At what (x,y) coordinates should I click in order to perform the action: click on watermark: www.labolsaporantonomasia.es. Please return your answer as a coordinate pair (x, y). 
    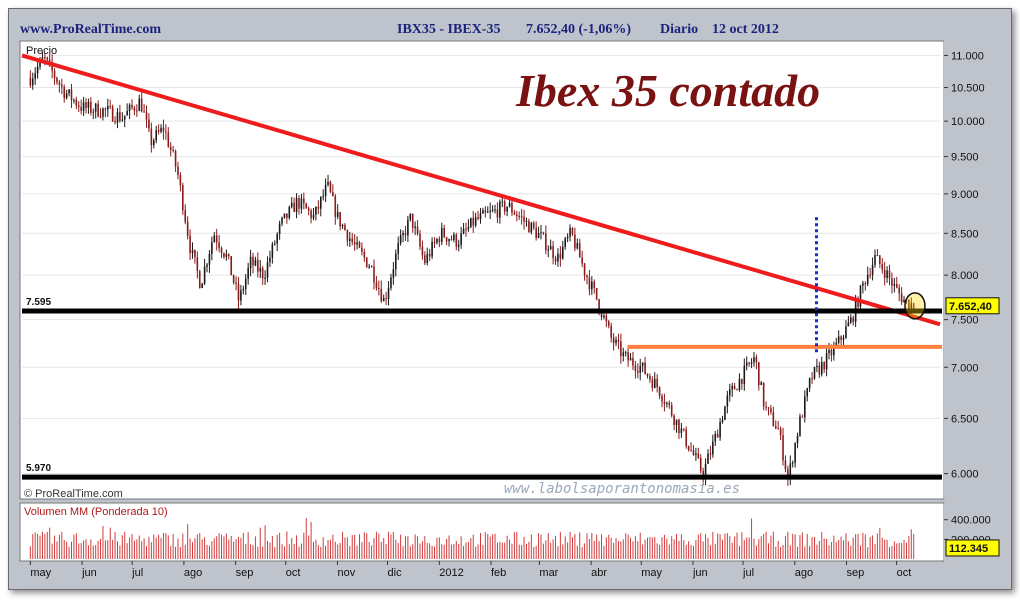
    Looking at the image, I should click on (622, 489).